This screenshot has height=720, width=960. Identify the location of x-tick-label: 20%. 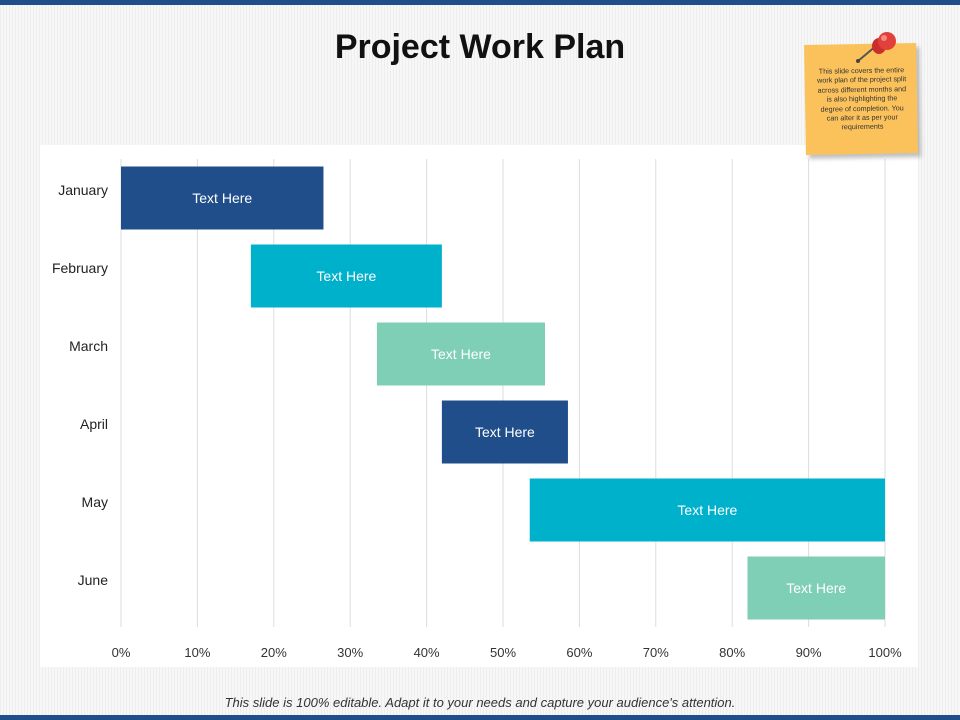
(274, 652).